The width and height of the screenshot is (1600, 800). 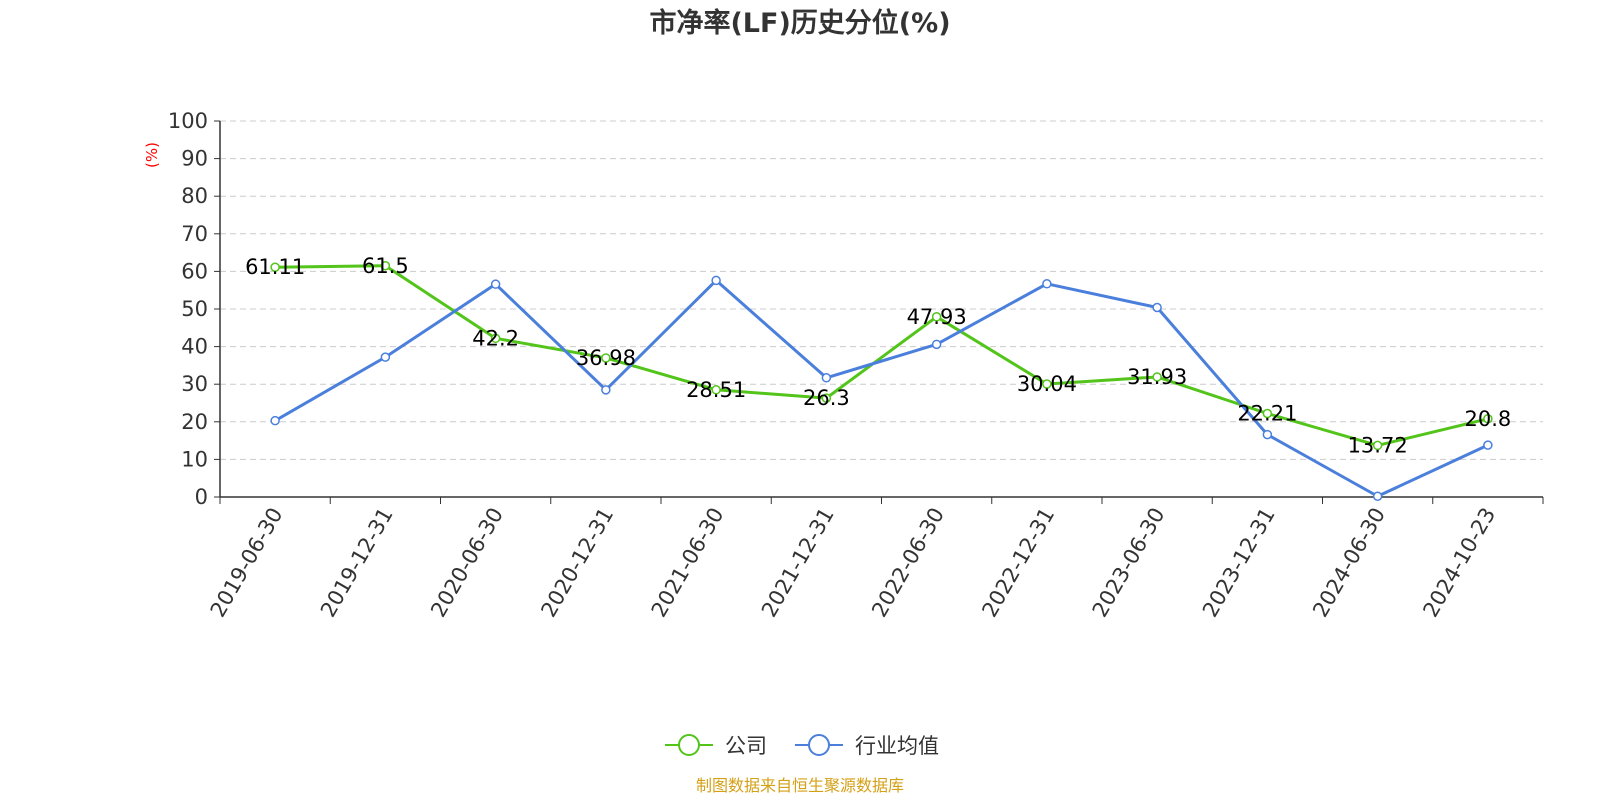 I want to click on y-tick-label: 0, so click(x=201, y=497).